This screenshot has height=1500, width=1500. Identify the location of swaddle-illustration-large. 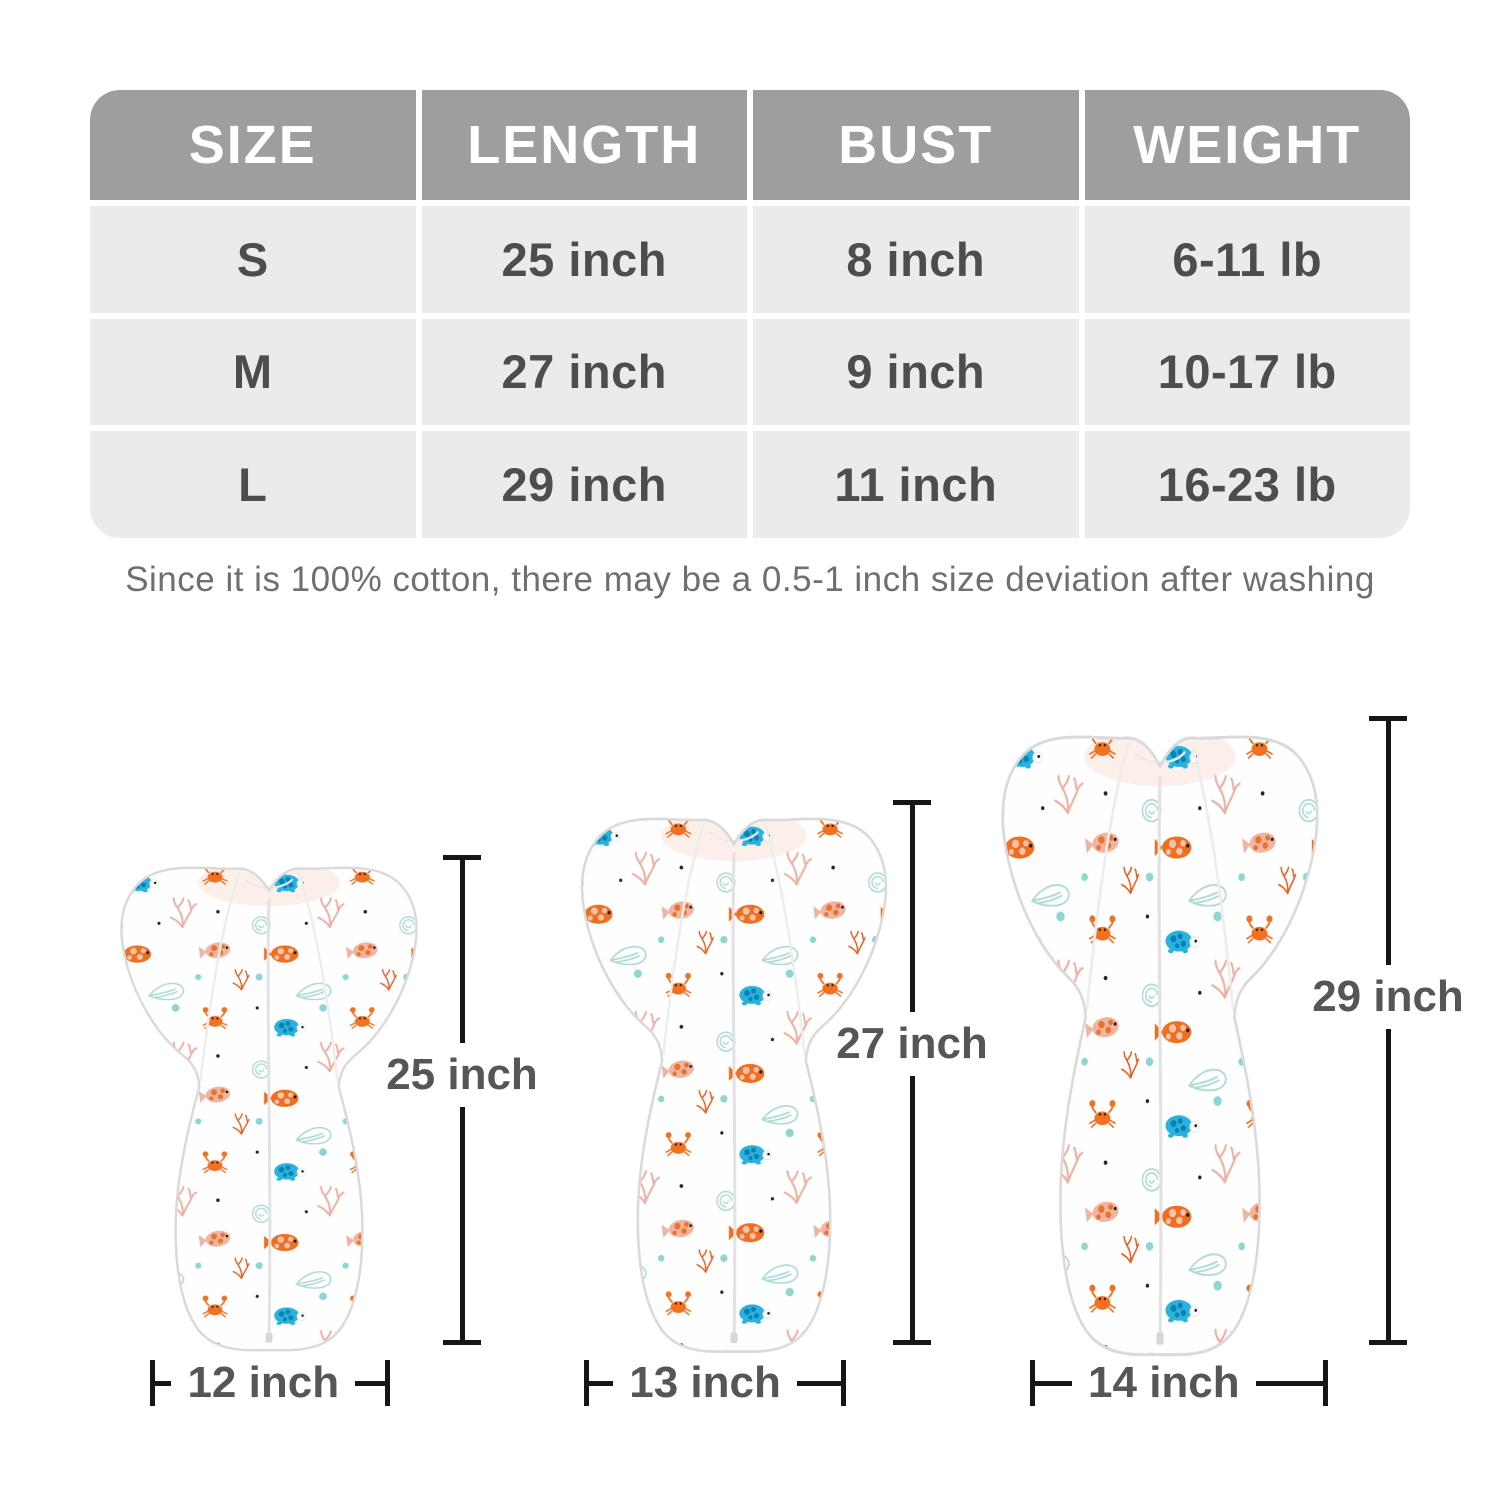
(1160, 1042).